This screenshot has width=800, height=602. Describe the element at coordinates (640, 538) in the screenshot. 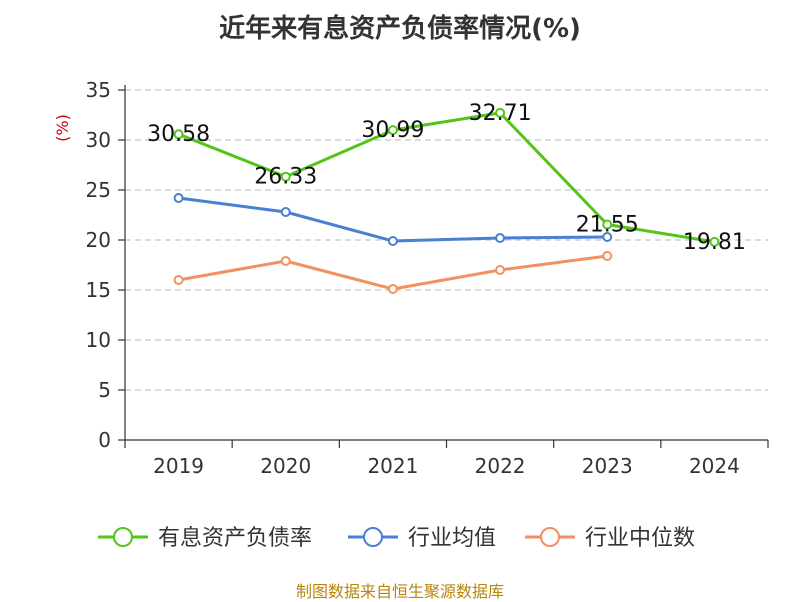

I see `legend-label: 行业中位数` at that location.